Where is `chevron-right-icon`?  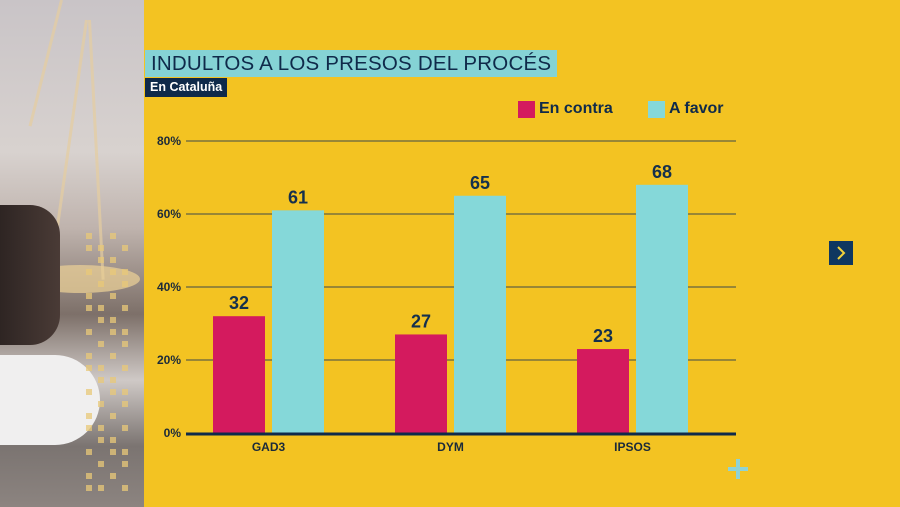
chevron-right-icon is located at coordinates (841, 253).